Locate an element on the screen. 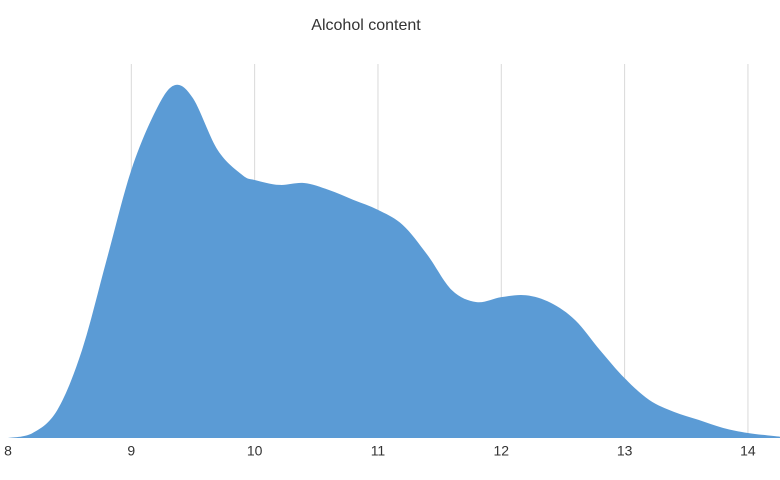 This screenshot has width=780, height=480. chart-title: Alcohol content is located at coordinates (366, 25).